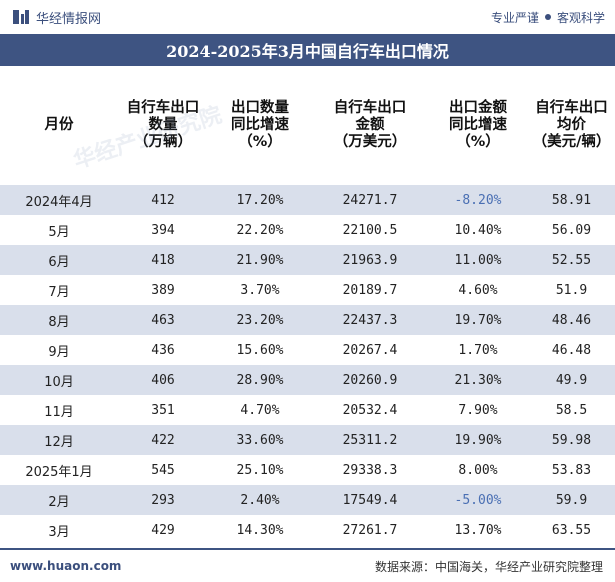 This screenshot has width=615, height=582. Describe the element at coordinates (59, 412) in the screenshot. I see `cell-month: 11月` at that location.